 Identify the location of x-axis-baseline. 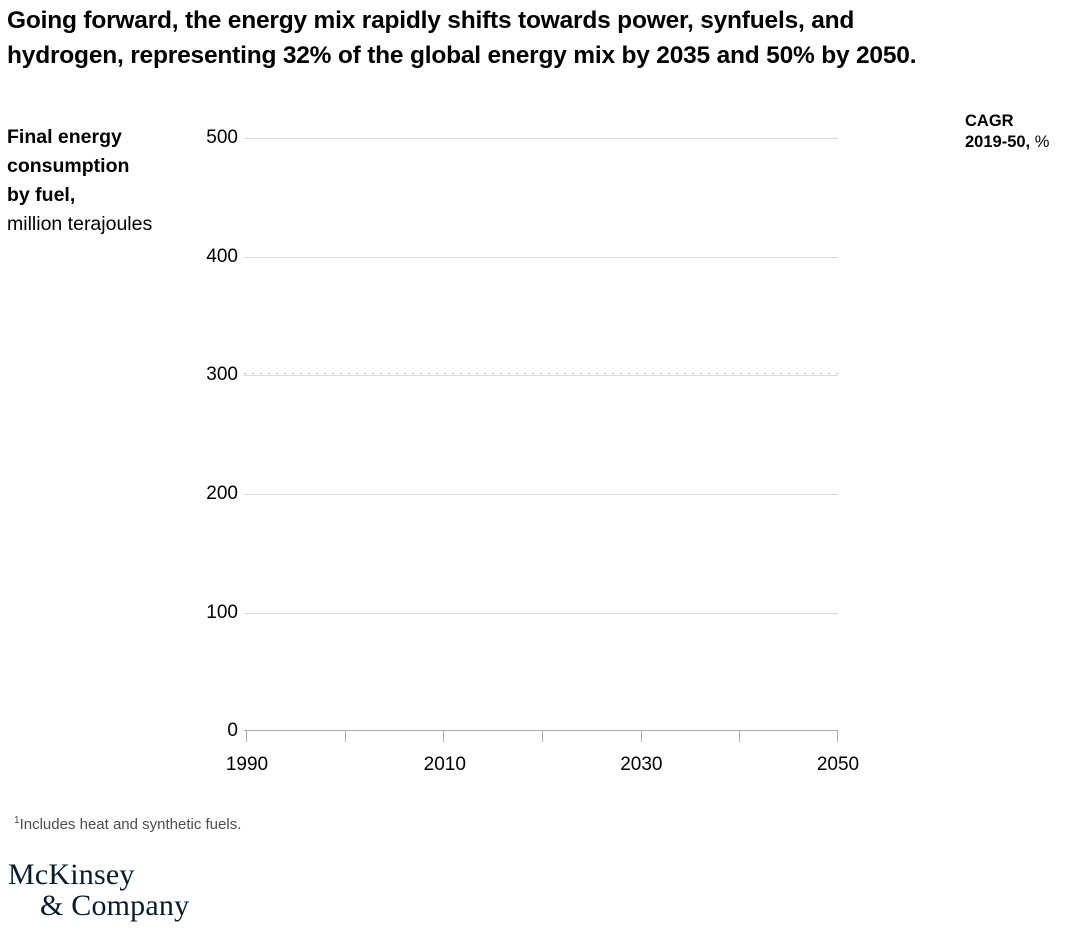
(541, 730).